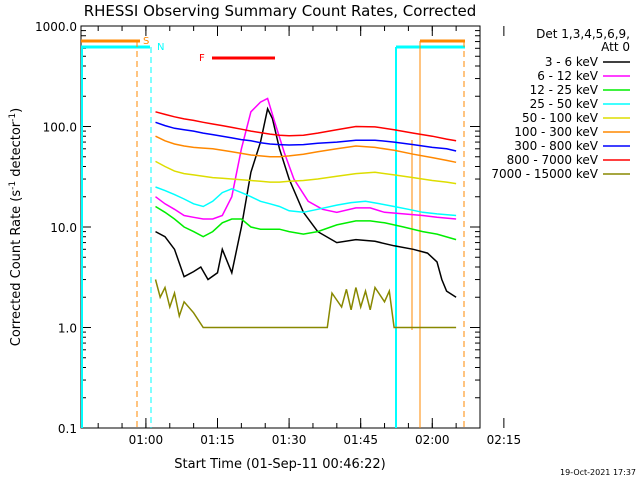  Describe the element at coordinates (60, 128) in the screenshot. I see `y-tick-label: 100.0` at that location.